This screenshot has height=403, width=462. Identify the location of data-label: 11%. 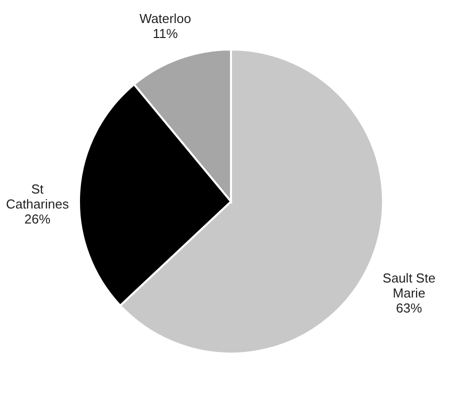
(165, 33).